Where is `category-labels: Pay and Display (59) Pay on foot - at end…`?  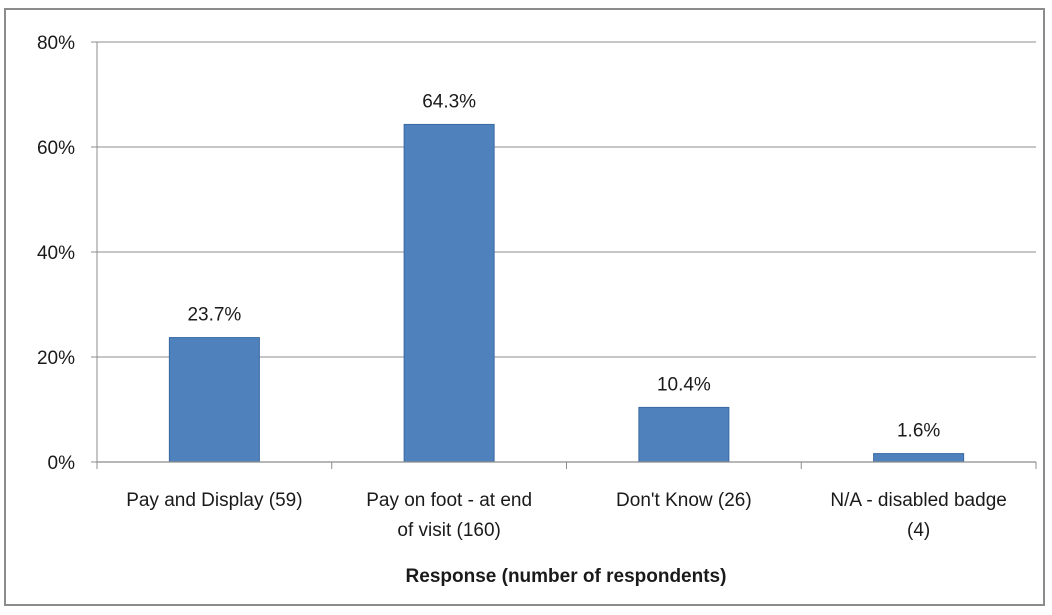
category-labels: Pay and Display (59) Pay on foot - at end… is located at coordinates (566, 515).